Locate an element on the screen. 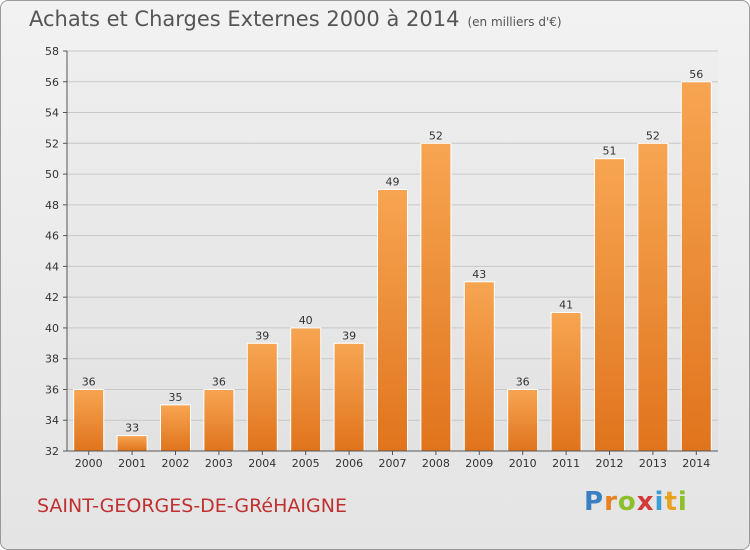 The width and height of the screenshot is (750, 550). logo-letter: o is located at coordinates (627, 502).